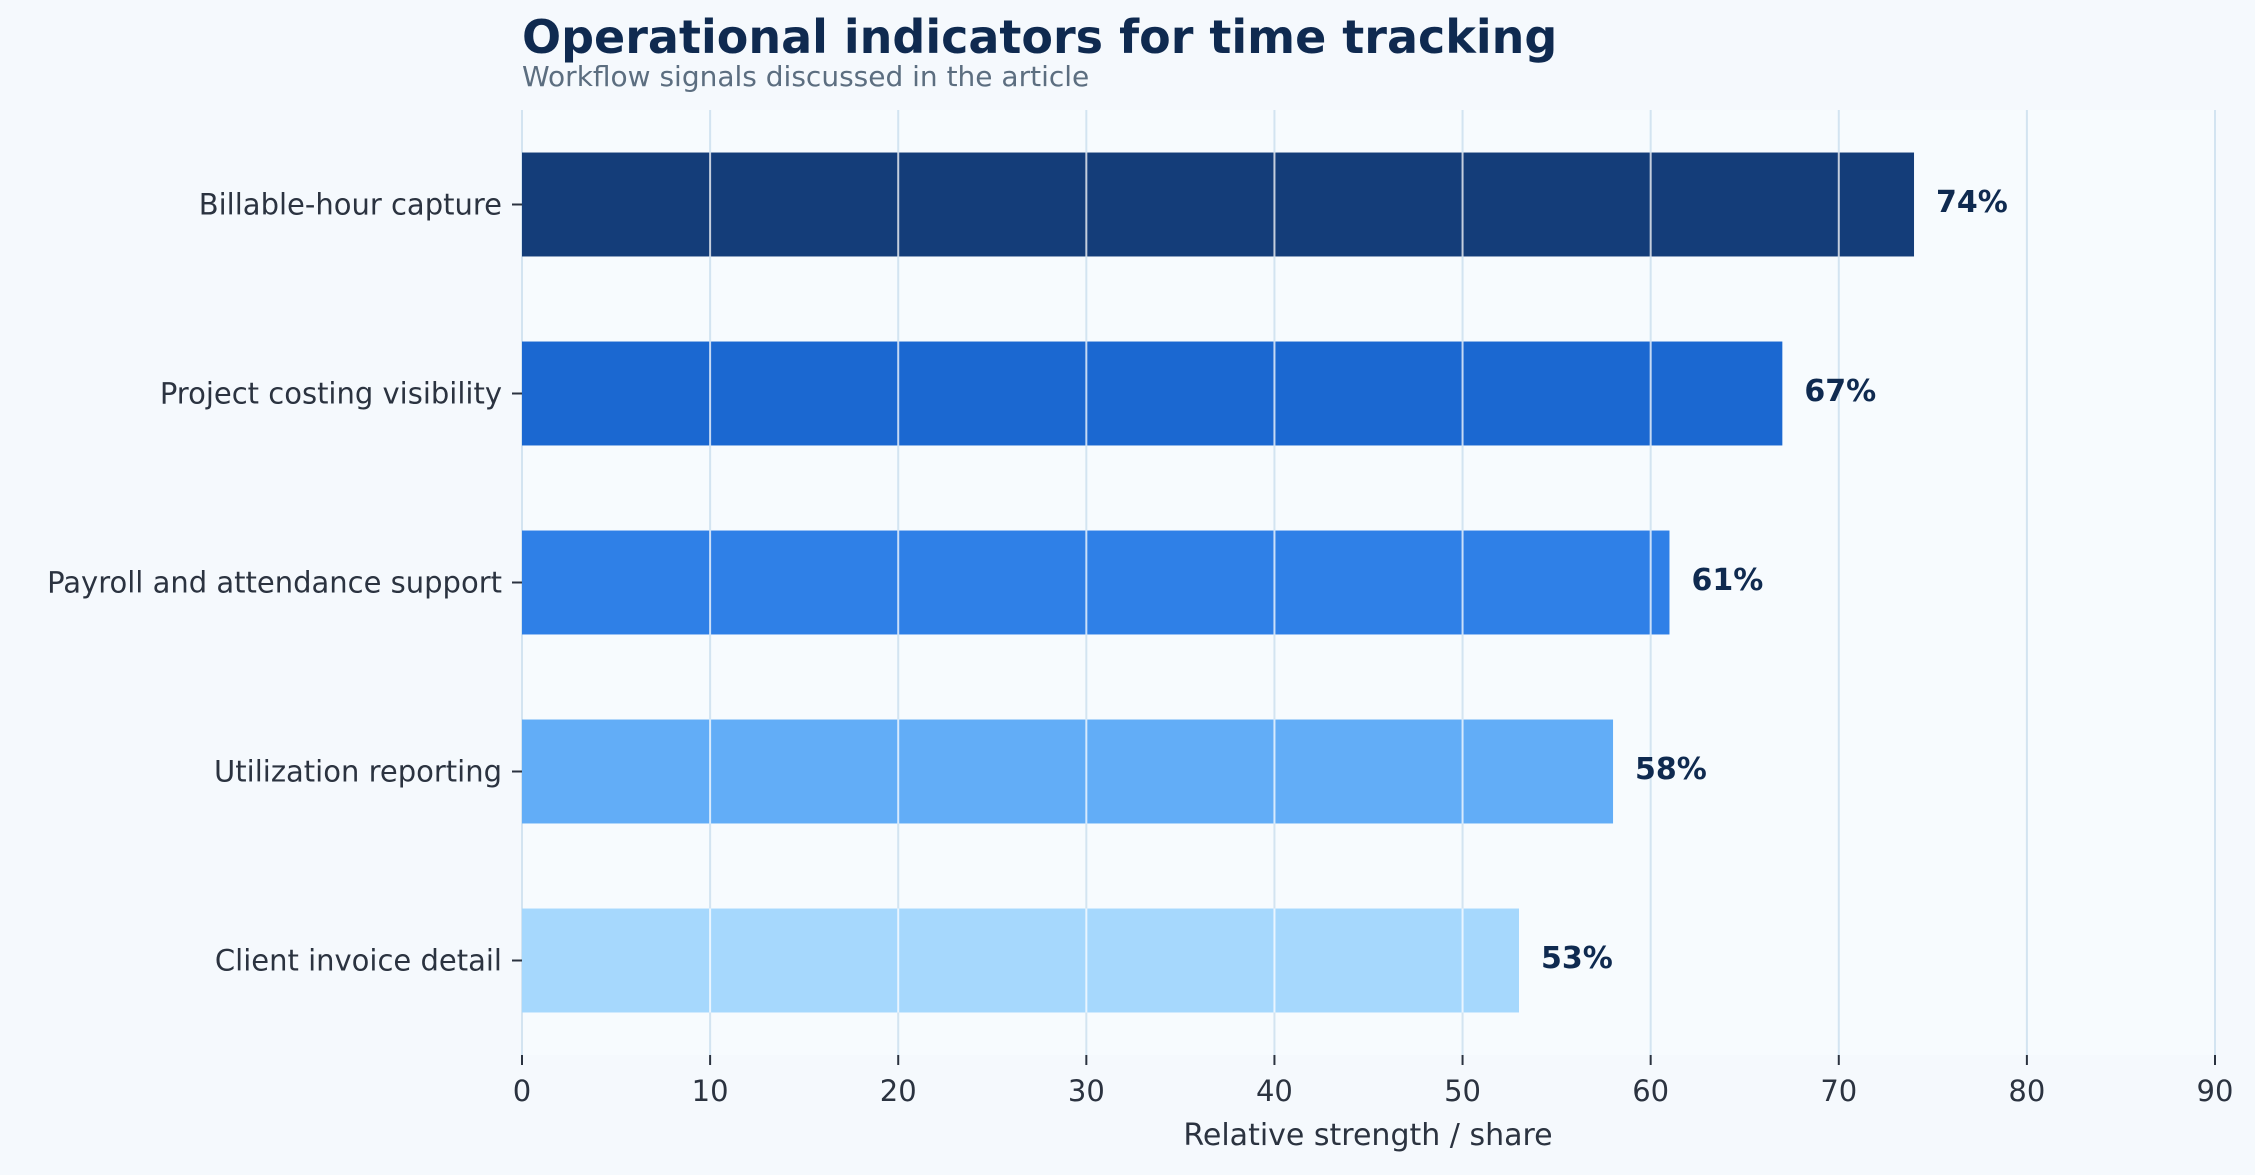  I want to click on value-label-1: 74%, so click(1972, 202).